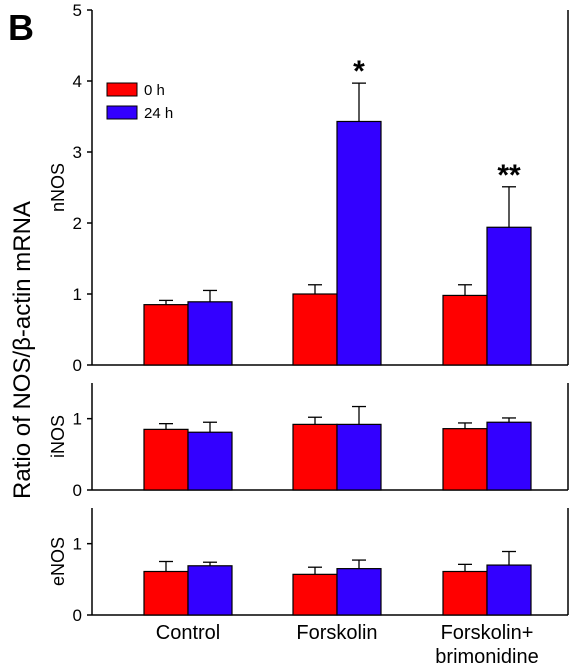 The height and width of the screenshot is (669, 570). Describe the element at coordinates (210, 333) in the screenshot. I see `nnos-bar-control-24-h` at that location.